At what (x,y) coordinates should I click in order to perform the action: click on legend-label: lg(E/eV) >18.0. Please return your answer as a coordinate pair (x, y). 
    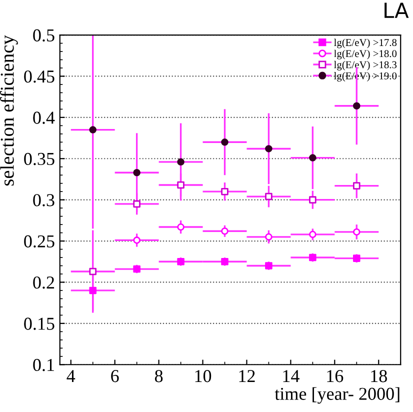
    Looking at the image, I should click on (365, 55).